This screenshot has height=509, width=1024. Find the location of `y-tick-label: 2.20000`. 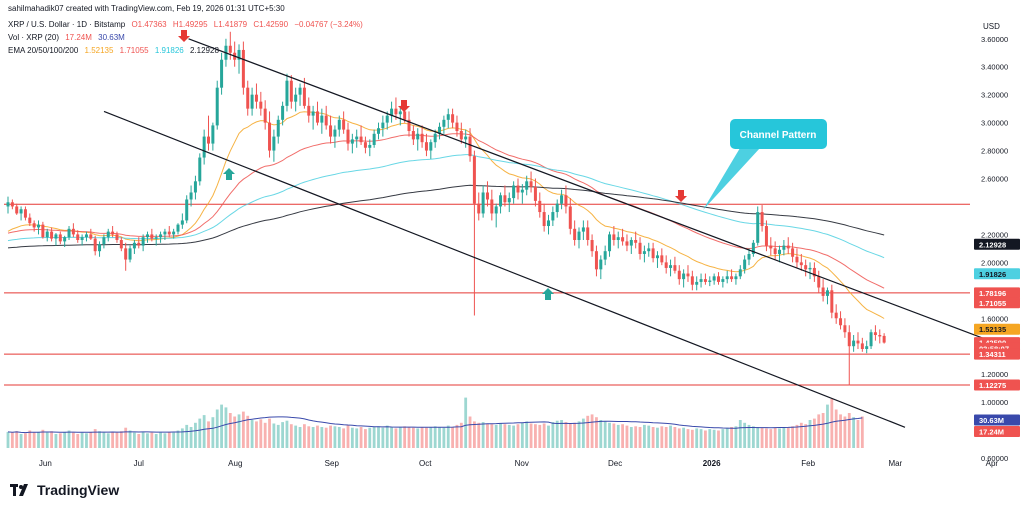

y-tick-label: 2.20000 is located at coordinates (994, 234).